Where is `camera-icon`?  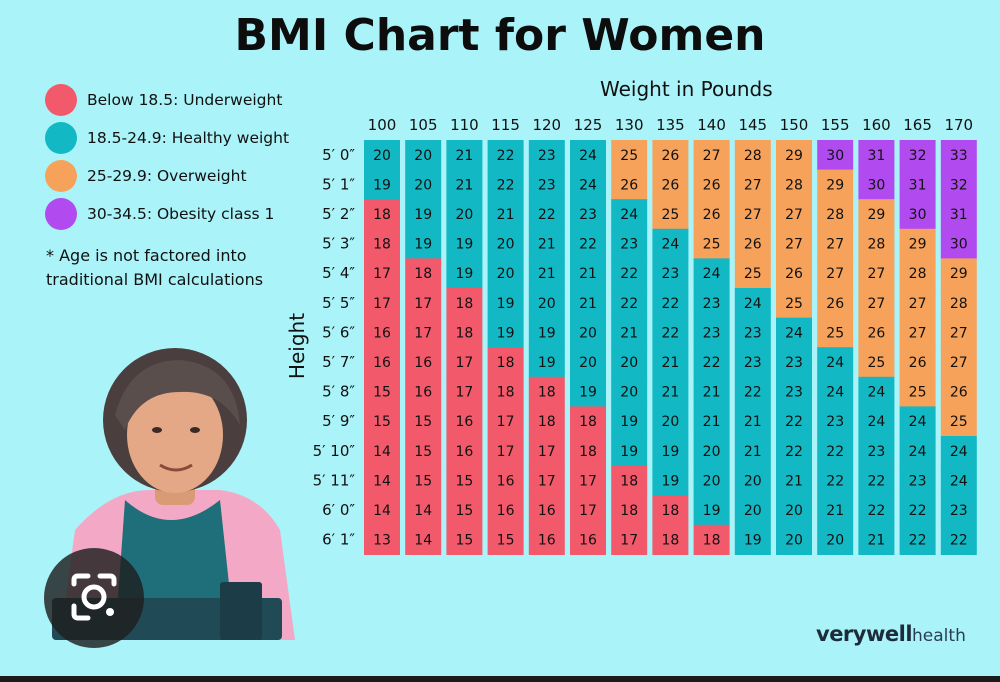 camera-icon is located at coordinates (94, 597).